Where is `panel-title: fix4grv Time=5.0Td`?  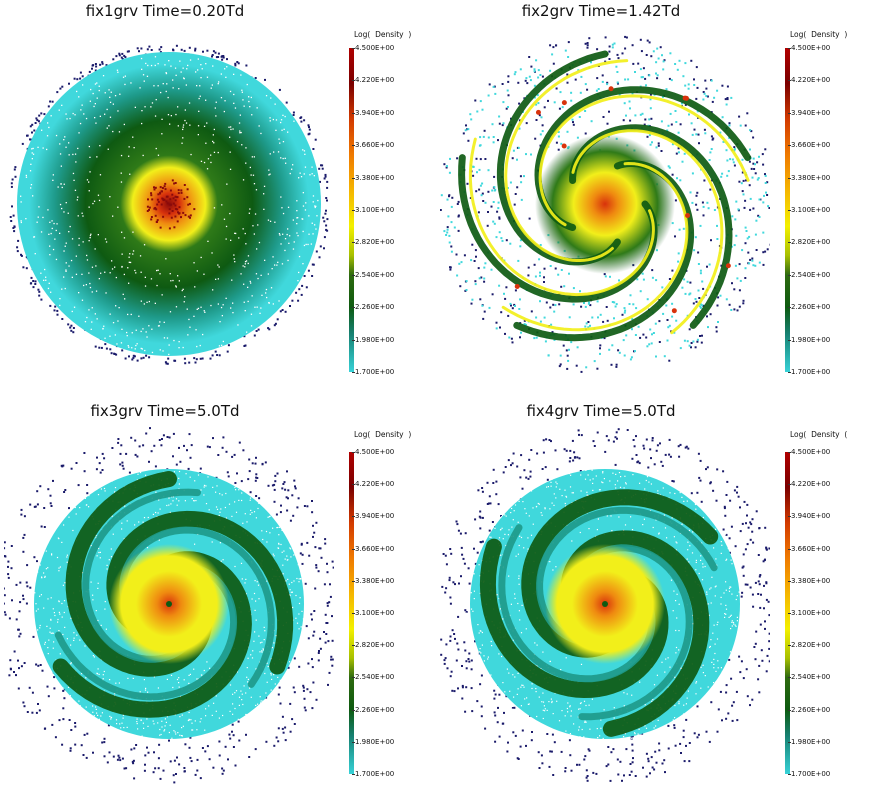
panel-title: fix4grv Time=5.0Td is located at coordinates (601, 411).